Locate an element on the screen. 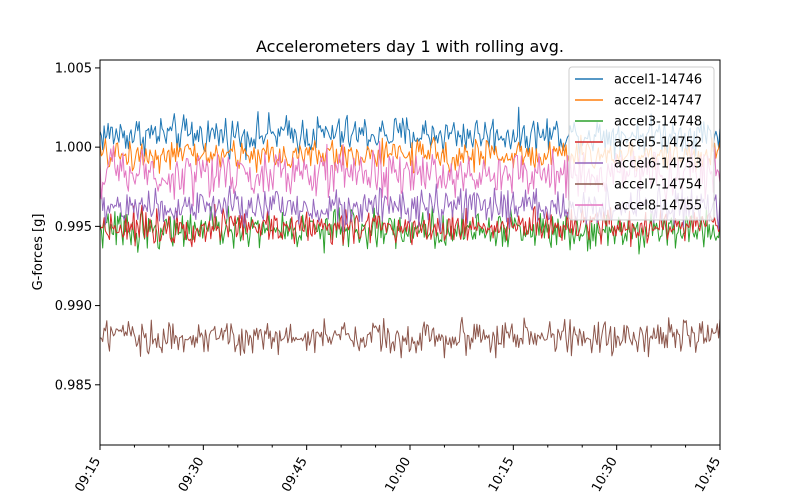 The width and height of the screenshot is (800, 500). y-tick-label: 0.985 is located at coordinates (73, 385).